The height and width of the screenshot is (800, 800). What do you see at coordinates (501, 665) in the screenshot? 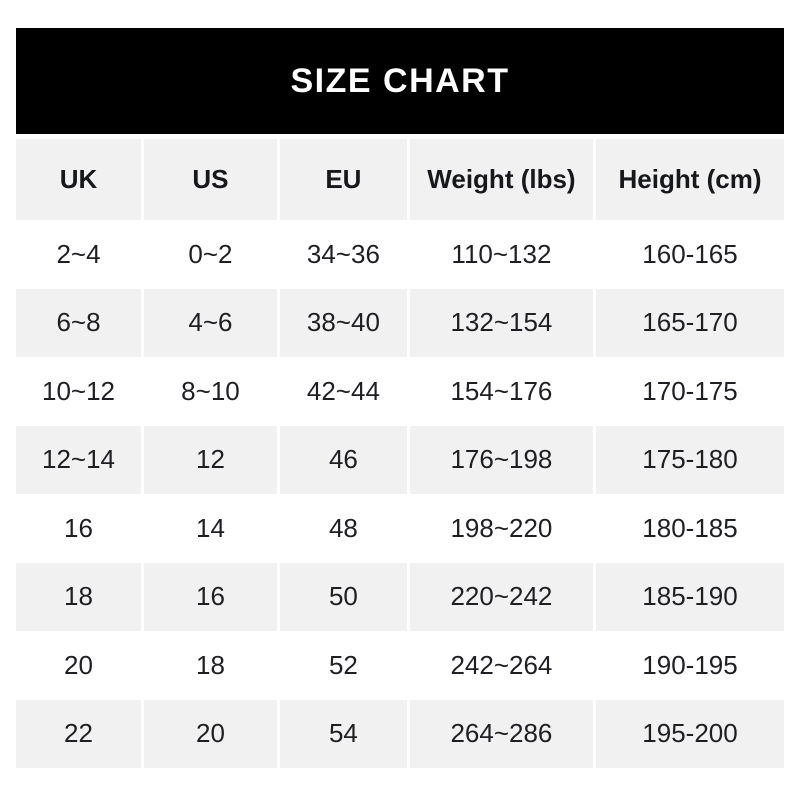
I see `table-cell: 242~264` at bounding box center [501, 665].